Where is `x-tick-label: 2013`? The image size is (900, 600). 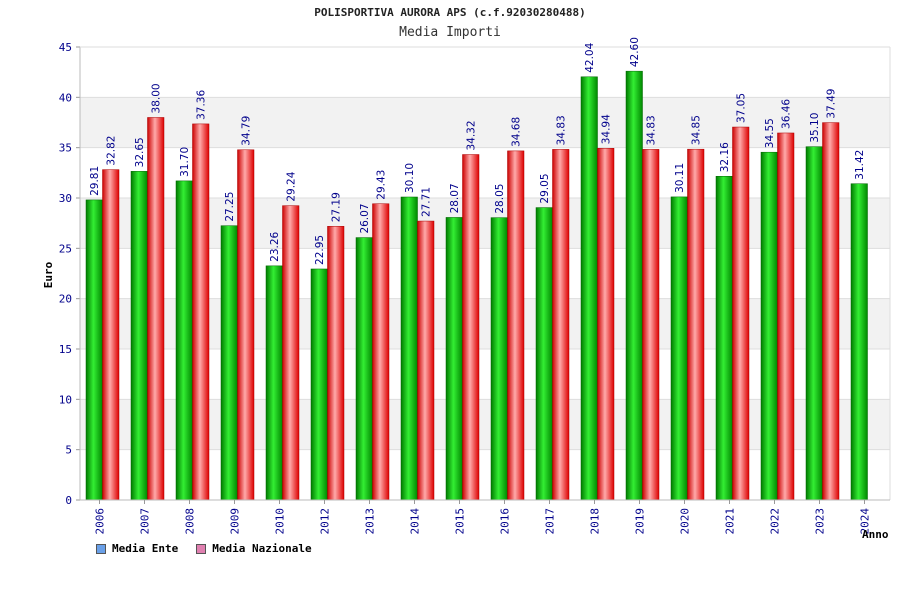
x-tick-label: 2013 is located at coordinates (370, 521).